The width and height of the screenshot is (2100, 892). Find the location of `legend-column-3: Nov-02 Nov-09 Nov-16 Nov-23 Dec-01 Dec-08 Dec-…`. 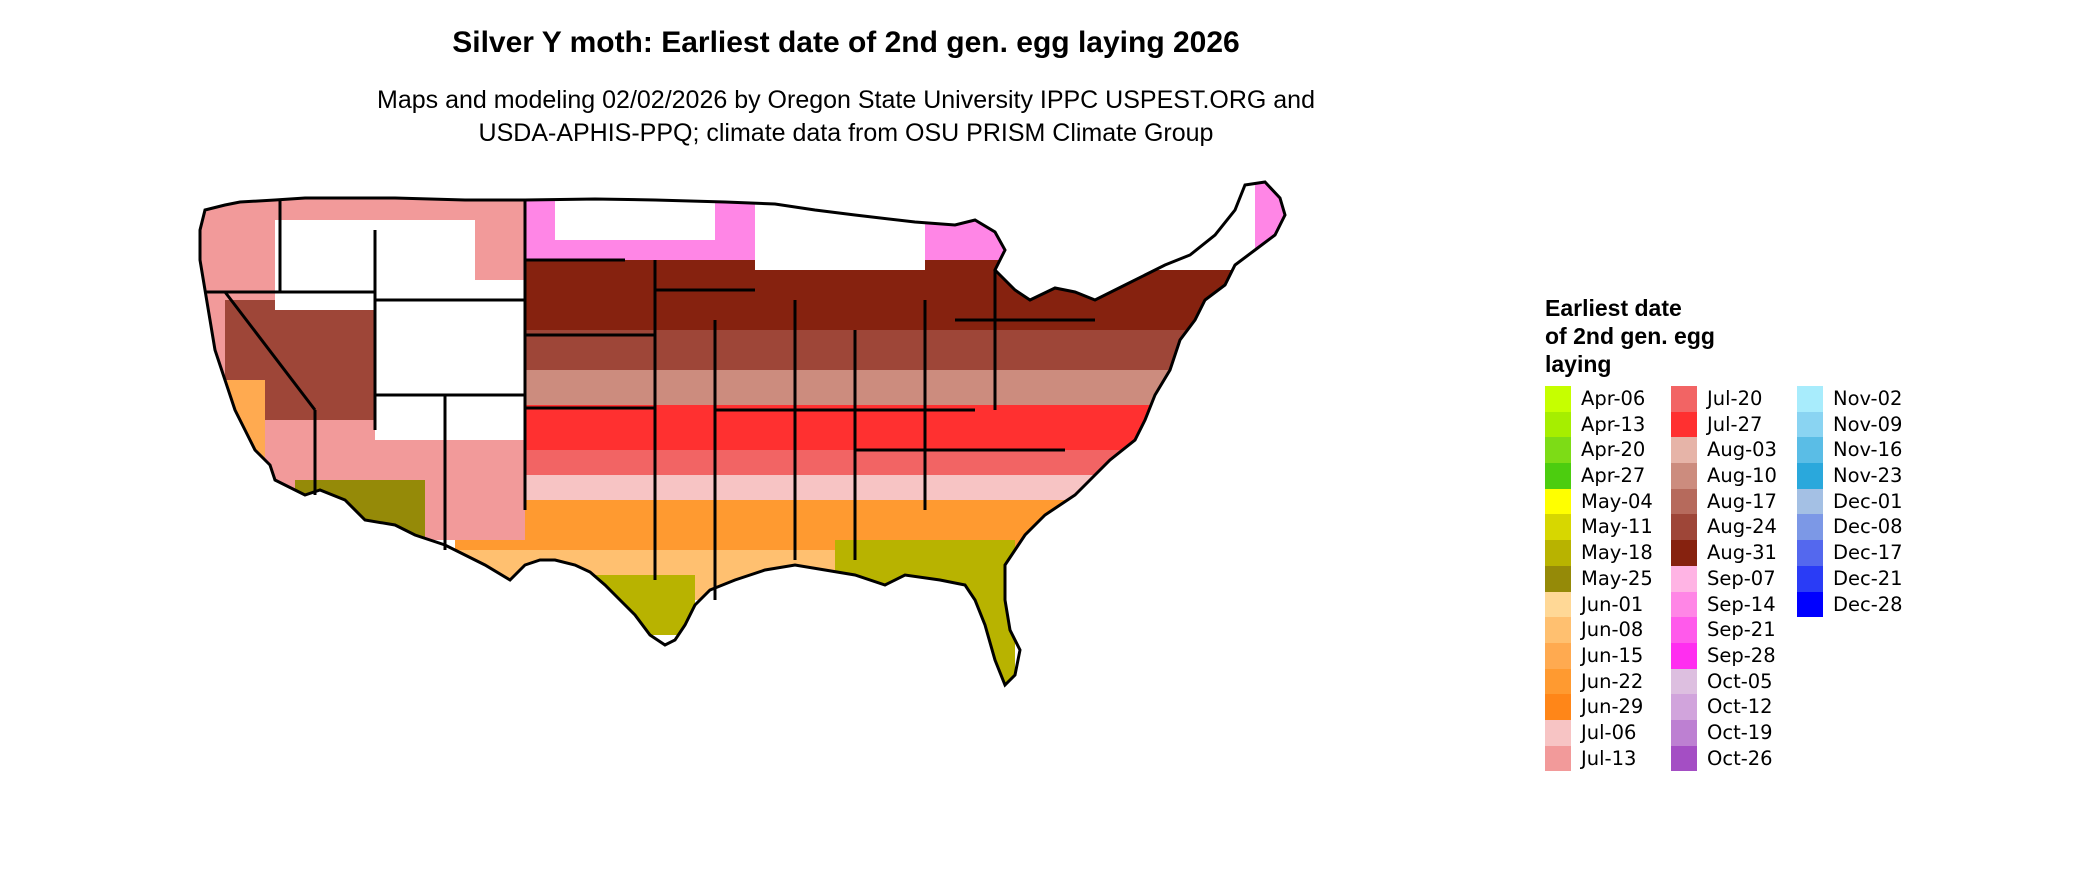

legend-column-3: Nov-02 Nov-09 Nov-16 Nov-23 Dec-01 Dec-08 Dec-… is located at coordinates (1860, 502).